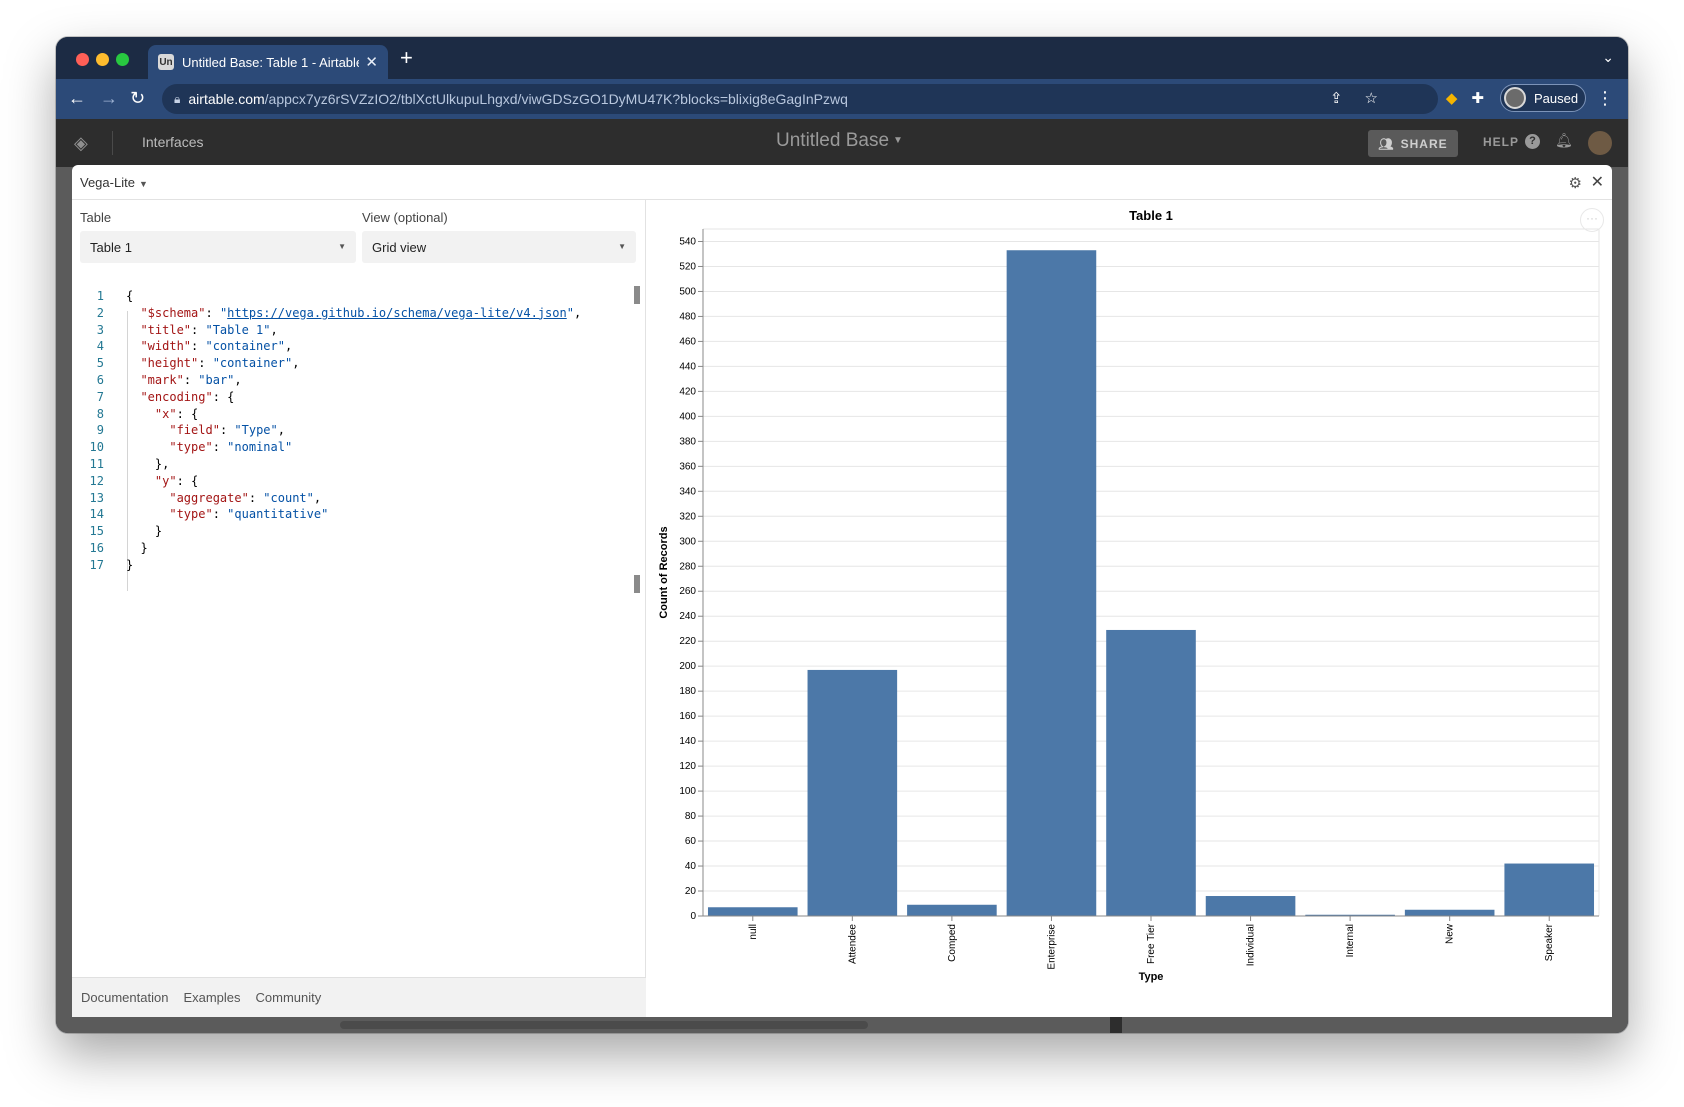 This screenshot has width=1684, height=1107. I want to click on line-number: 4, so click(100, 346).